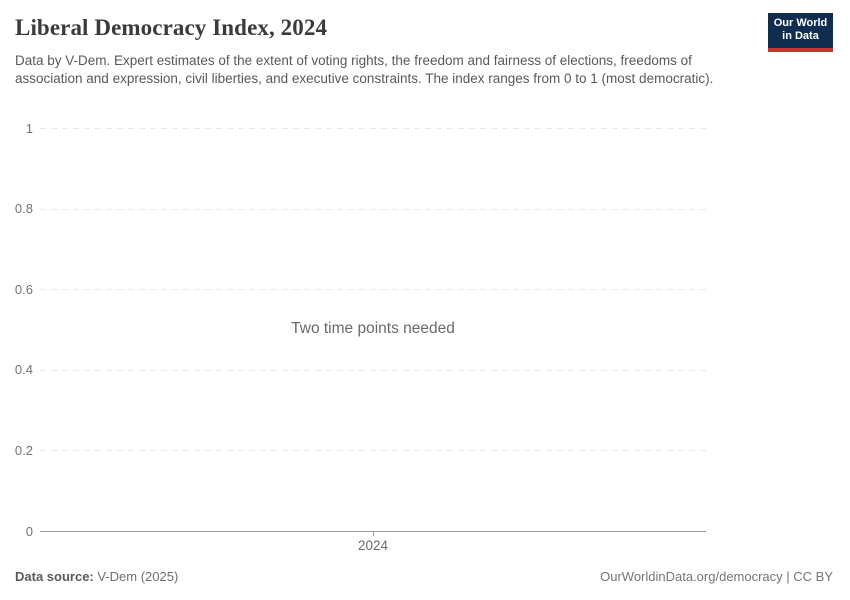 This screenshot has height=600, width=850. I want to click on x-axis-tick-mark, so click(373, 533).